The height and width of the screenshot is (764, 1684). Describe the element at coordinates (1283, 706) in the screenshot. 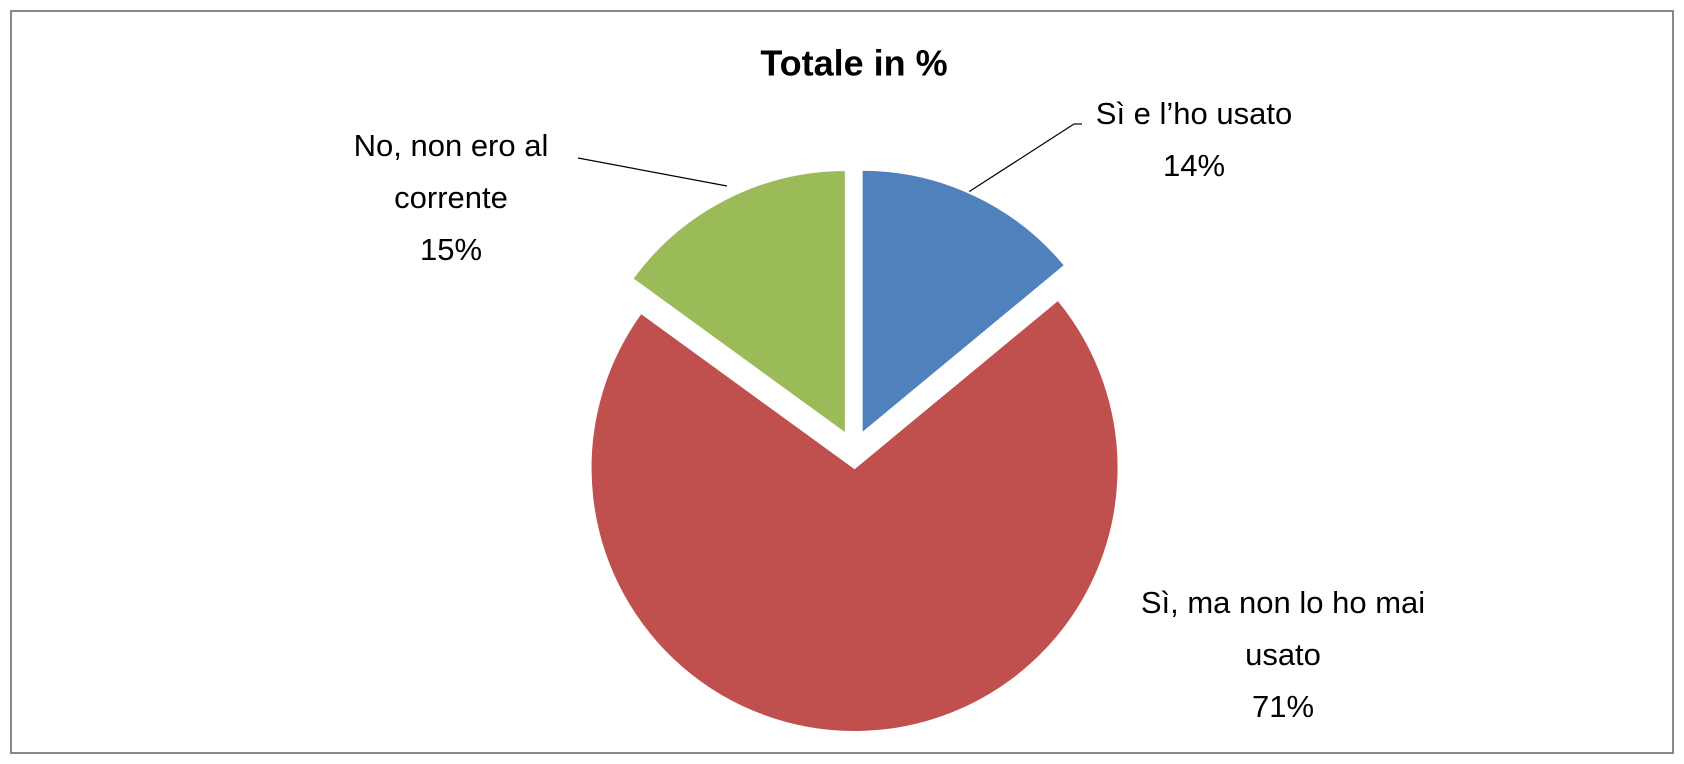

I see `slice-percent: 71%` at that location.